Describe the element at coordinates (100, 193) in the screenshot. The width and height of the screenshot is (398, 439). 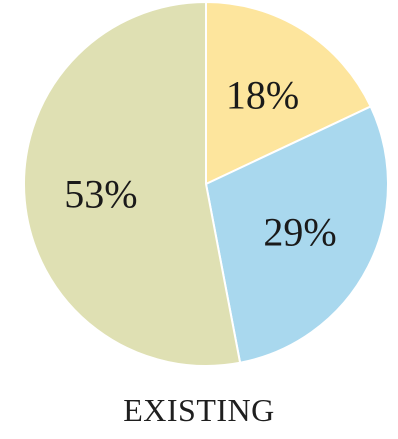
I see `pie-slice-label-3: 53%` at that location.